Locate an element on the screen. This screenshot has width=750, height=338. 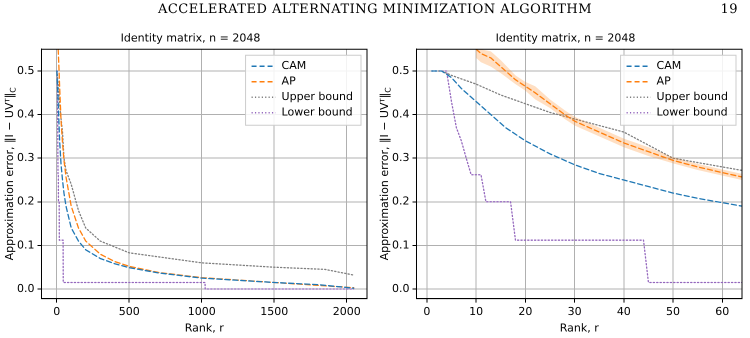
x-tick-label: 60 is located at coordinates (722, 311).